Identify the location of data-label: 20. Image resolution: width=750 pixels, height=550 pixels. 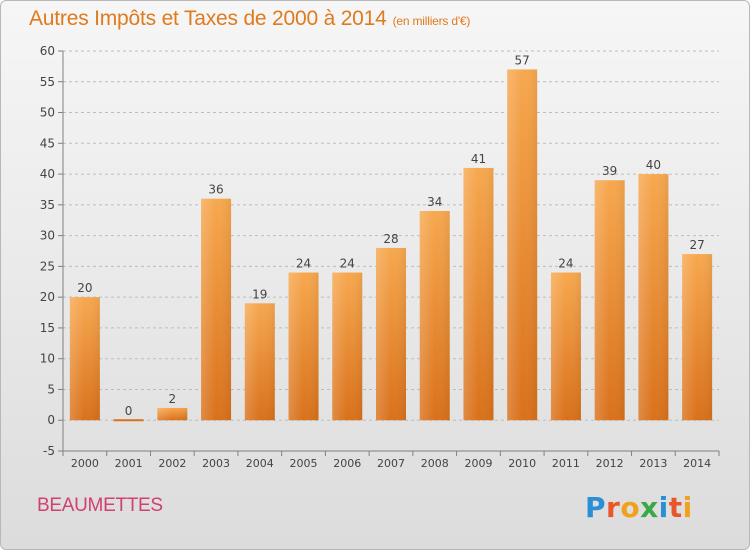
(84, 288).